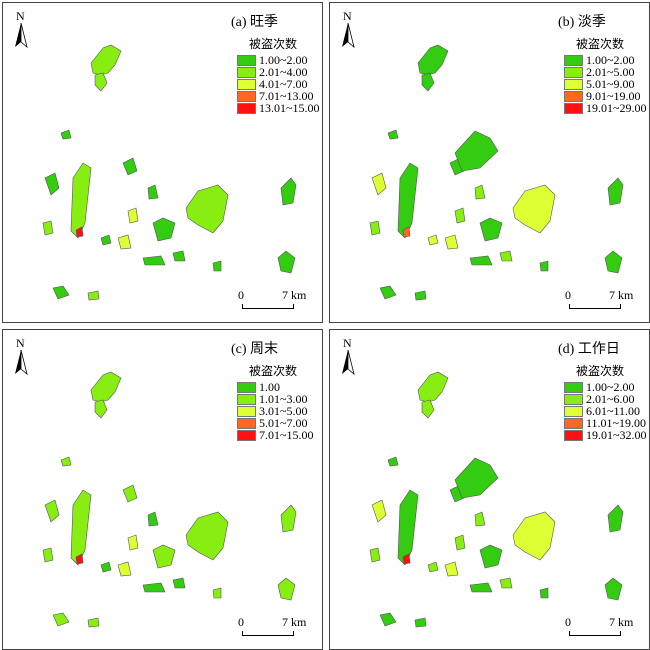 The image size is (650, 650). I want to click on legend-label: 19.01~32.00, so click(616, 435).